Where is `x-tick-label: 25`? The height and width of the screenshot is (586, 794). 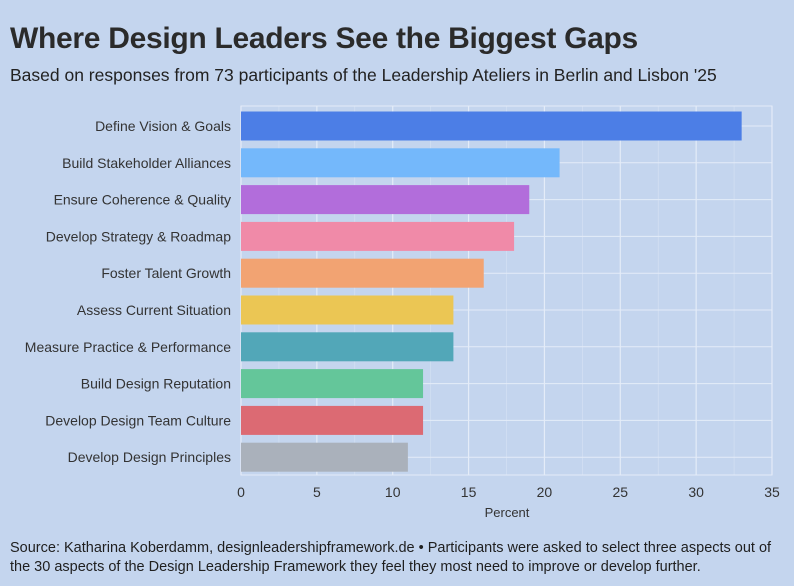
x-tick-label: 25 is located at coordinates (620, 492).